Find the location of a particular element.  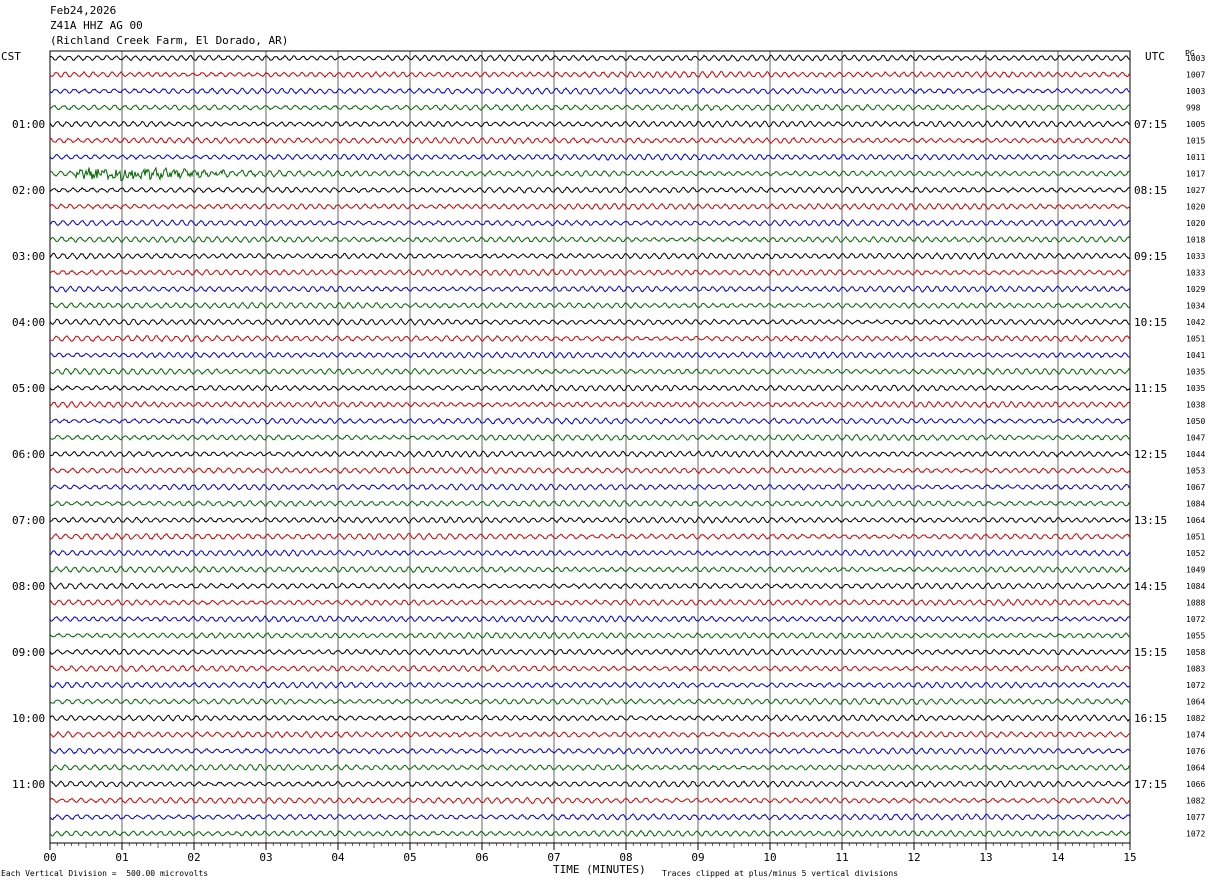

x-tick-label: 03 is located at coordinates (265, 857).